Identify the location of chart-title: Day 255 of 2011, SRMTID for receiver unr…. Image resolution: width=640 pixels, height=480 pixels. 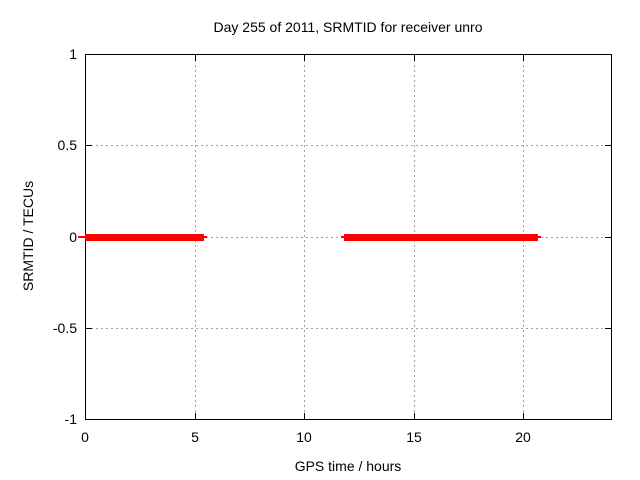
(348, 27).